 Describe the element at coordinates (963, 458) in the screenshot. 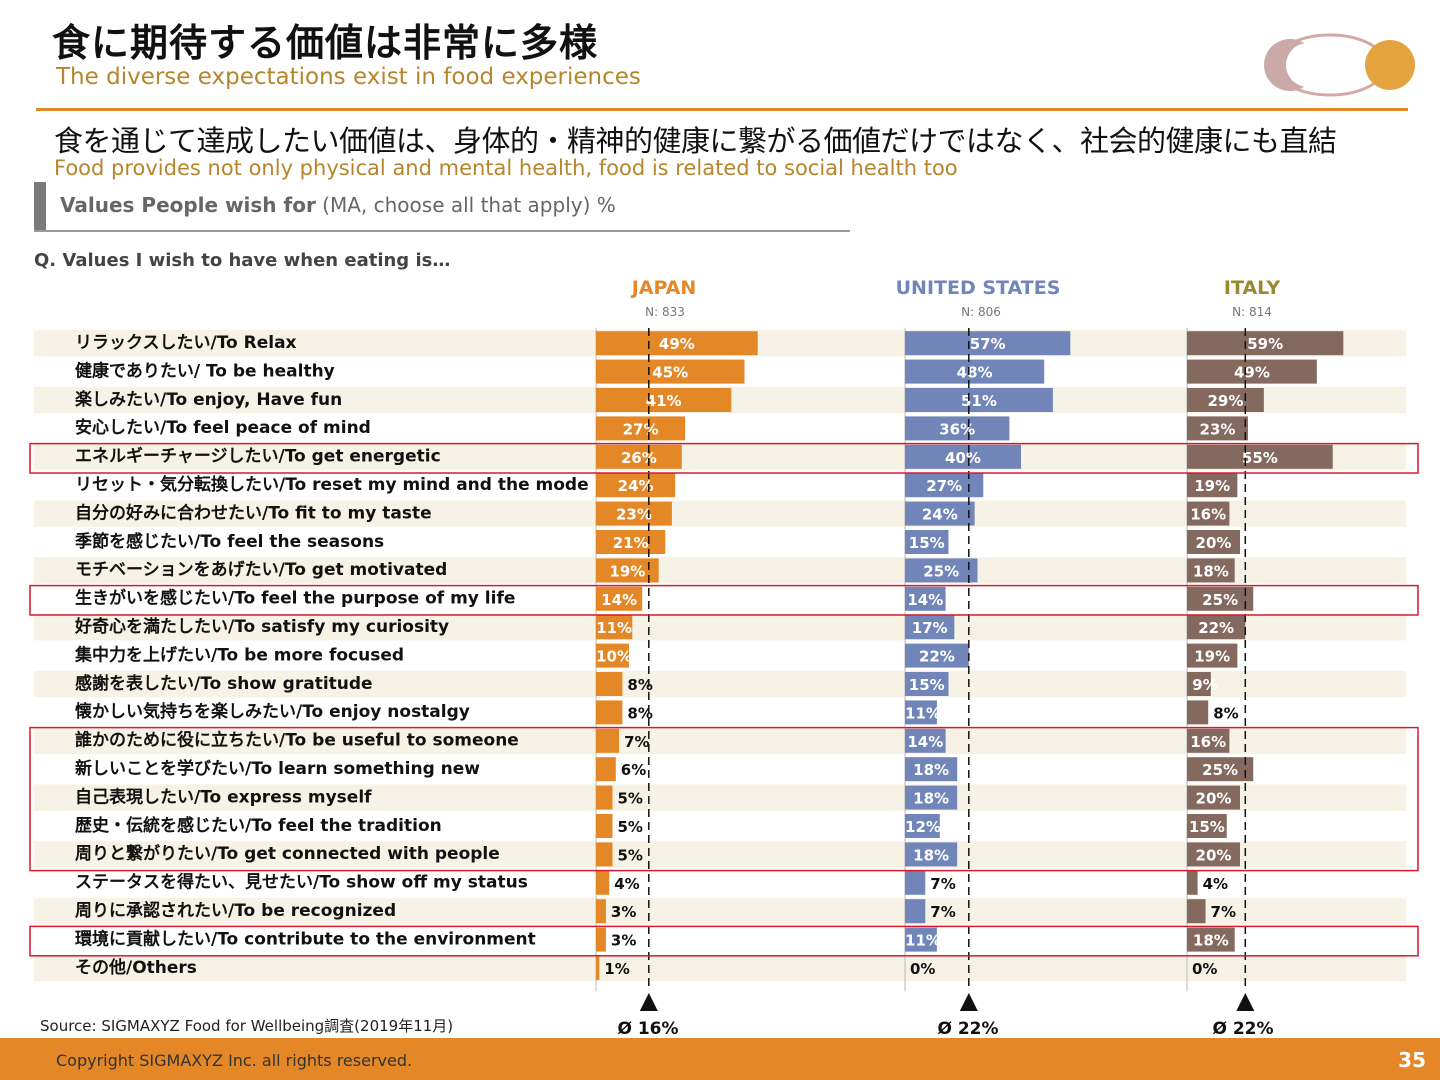

I see `data-label: 40%` at that location.